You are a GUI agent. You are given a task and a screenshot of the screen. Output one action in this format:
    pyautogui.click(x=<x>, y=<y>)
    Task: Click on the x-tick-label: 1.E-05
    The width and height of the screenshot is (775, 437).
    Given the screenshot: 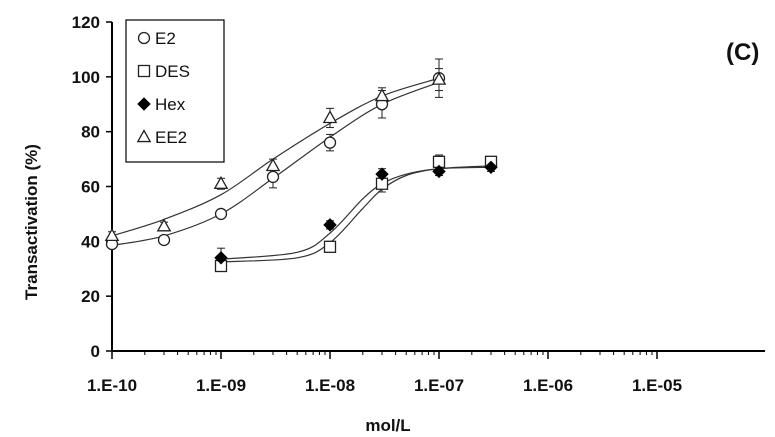 What is the action you would take?
    pyautogui.click(x=657, y=385)
    